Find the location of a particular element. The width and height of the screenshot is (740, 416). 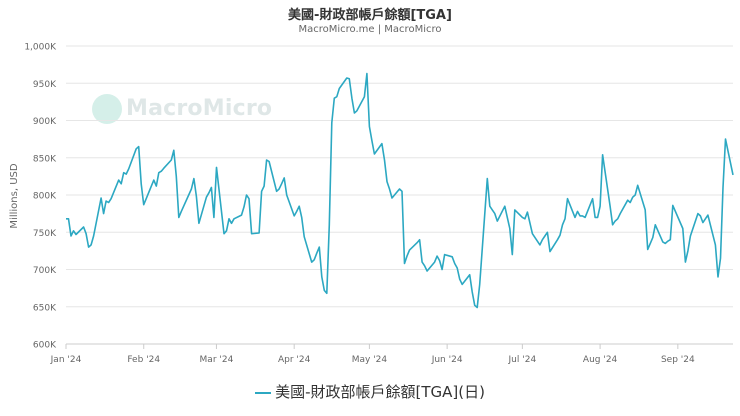

y-axis-ticks: 600K 650K 700K 750K 800K 850K 900K 950K 1,000K is located at coordinates (40, 197).